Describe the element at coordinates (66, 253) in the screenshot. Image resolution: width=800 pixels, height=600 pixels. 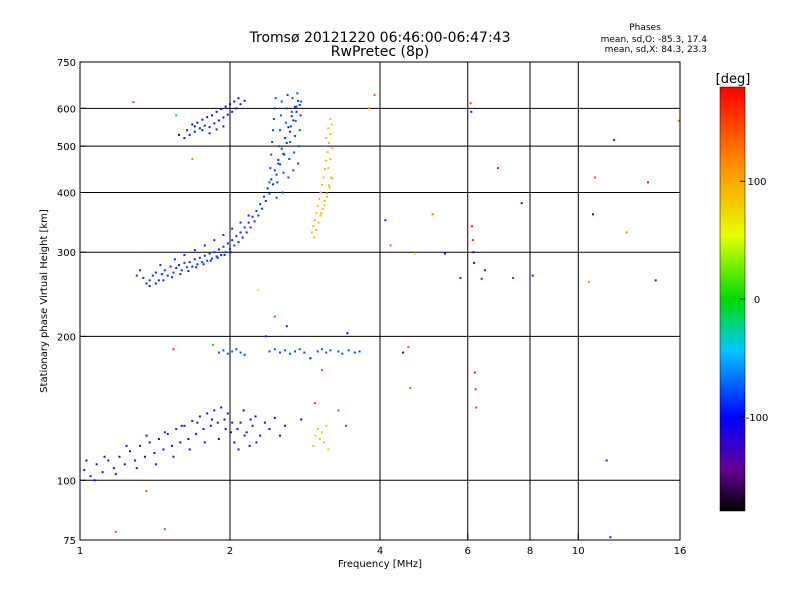
I see `y-tick-label: 300` at that location.